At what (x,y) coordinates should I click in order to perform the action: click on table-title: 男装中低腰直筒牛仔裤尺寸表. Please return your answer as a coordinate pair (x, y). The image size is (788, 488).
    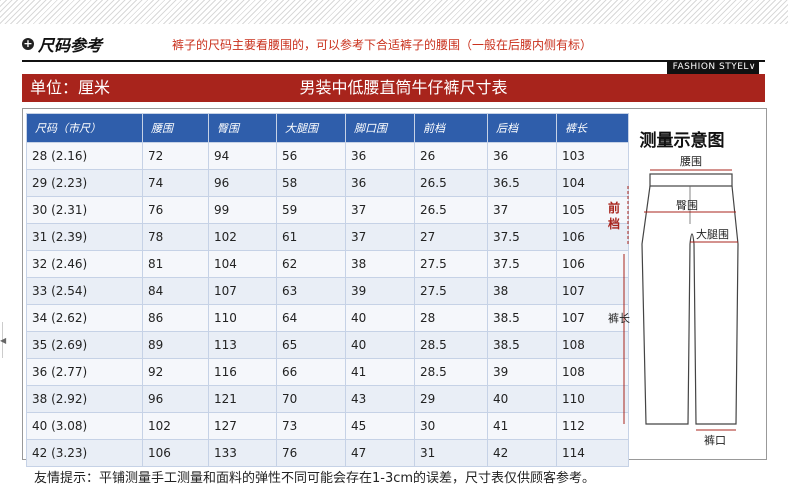
    Looking at the image, I should click on (403, 87).